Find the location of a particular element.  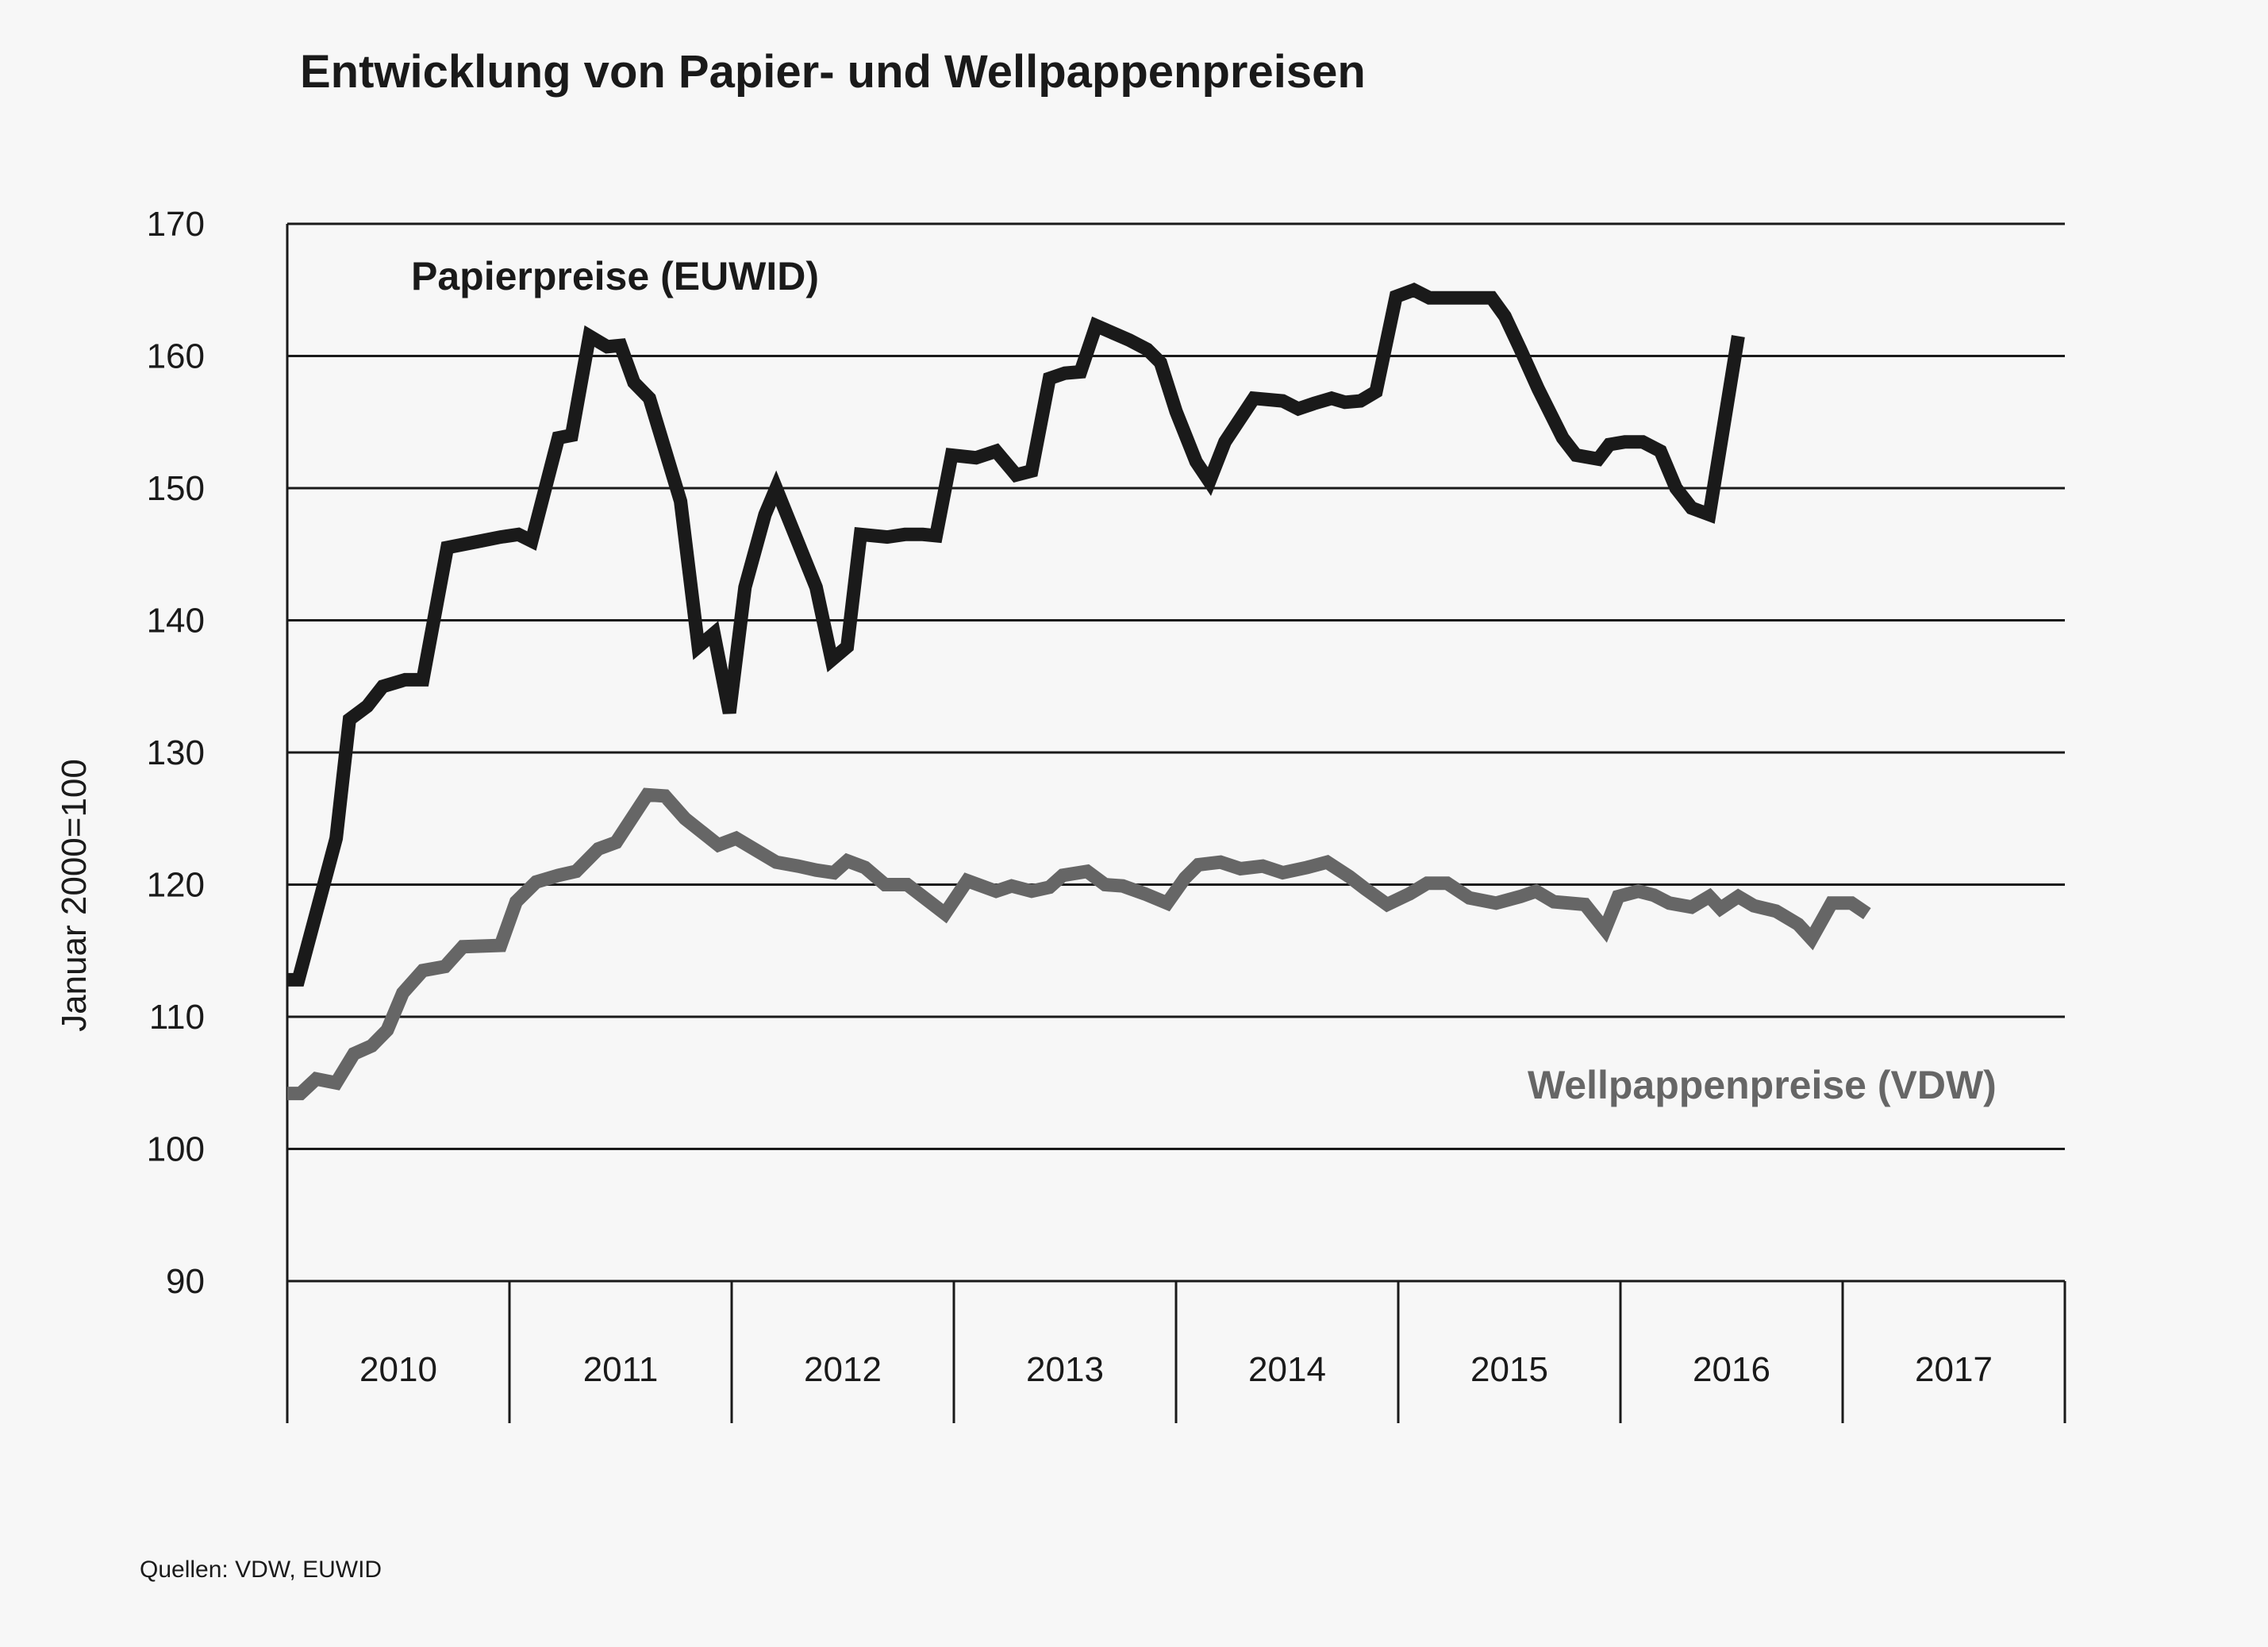

y-axis-label: Januar 2000=100 is located at coordinates (74, 896).